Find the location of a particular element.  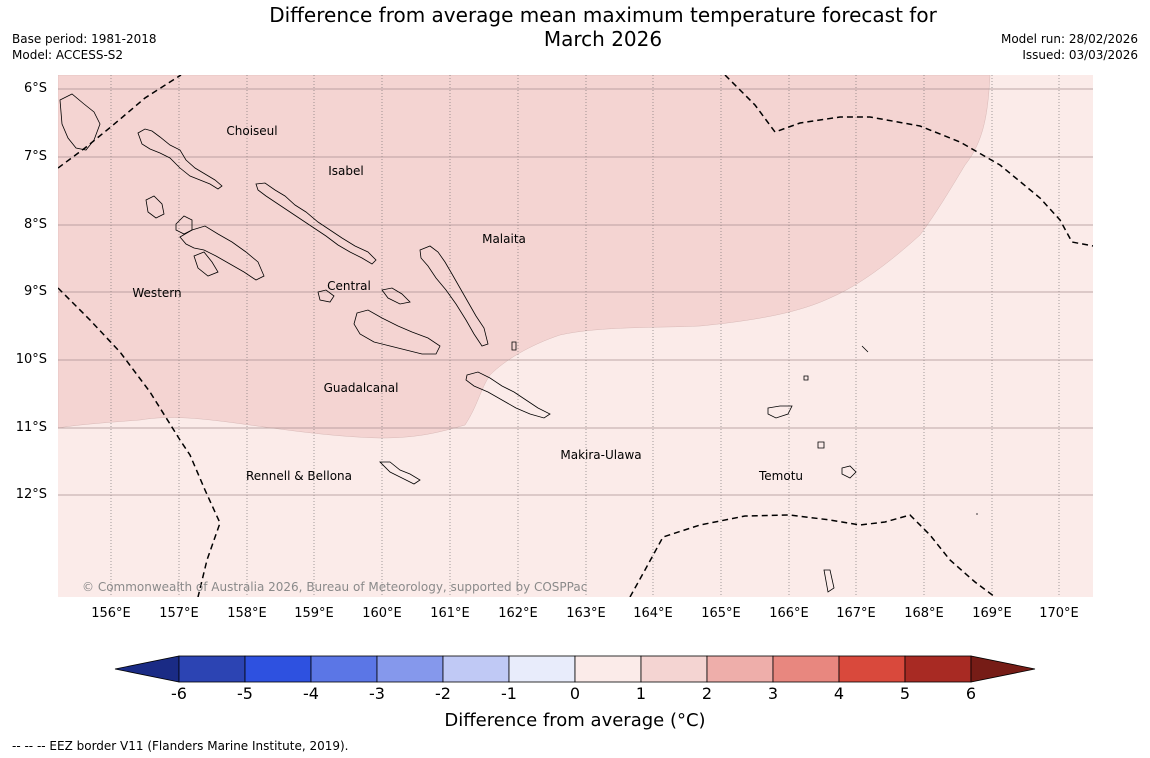

shortland-islands is located at coordinates (80, 122).